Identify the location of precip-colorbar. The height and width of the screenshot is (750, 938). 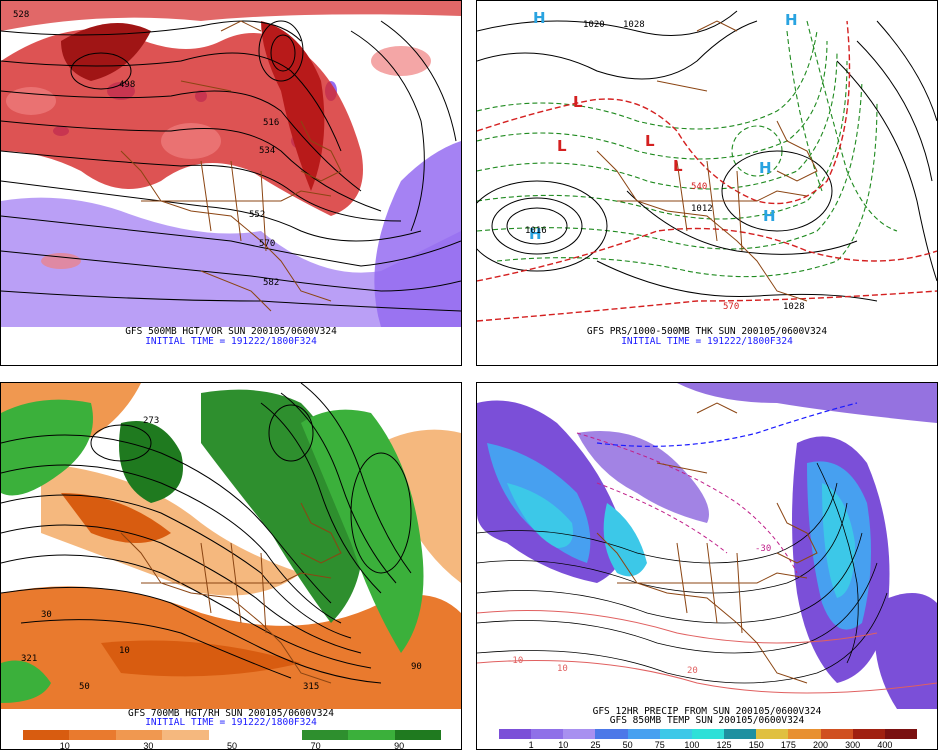
(708, 734).